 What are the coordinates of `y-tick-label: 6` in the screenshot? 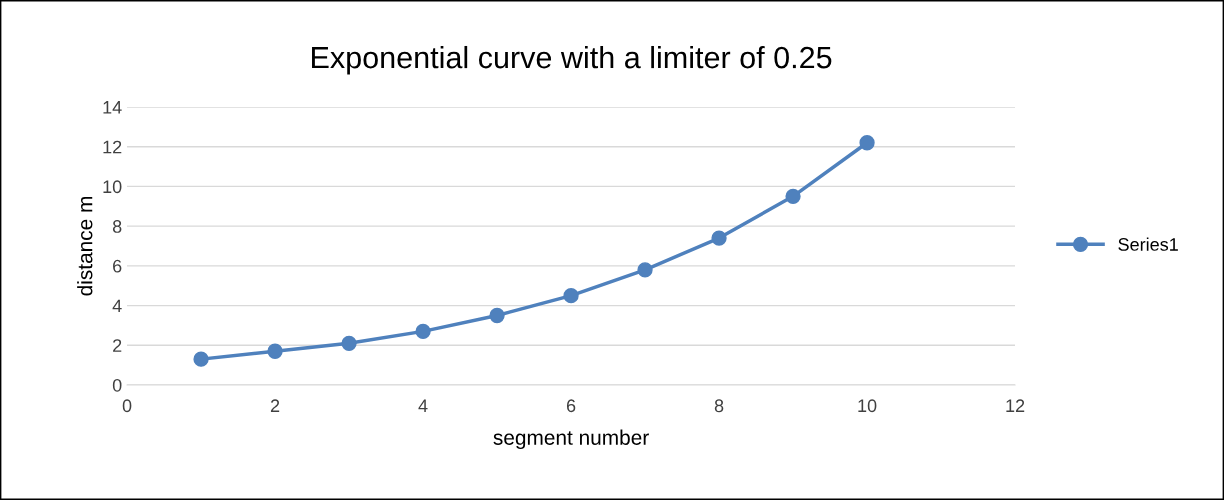 It's located at (117, 266).